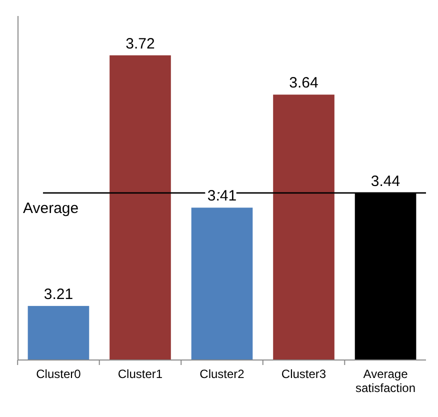 This screenshot has height=417, width=438. I want to click on x-tick-label: Cluster1, so click(140, 374).